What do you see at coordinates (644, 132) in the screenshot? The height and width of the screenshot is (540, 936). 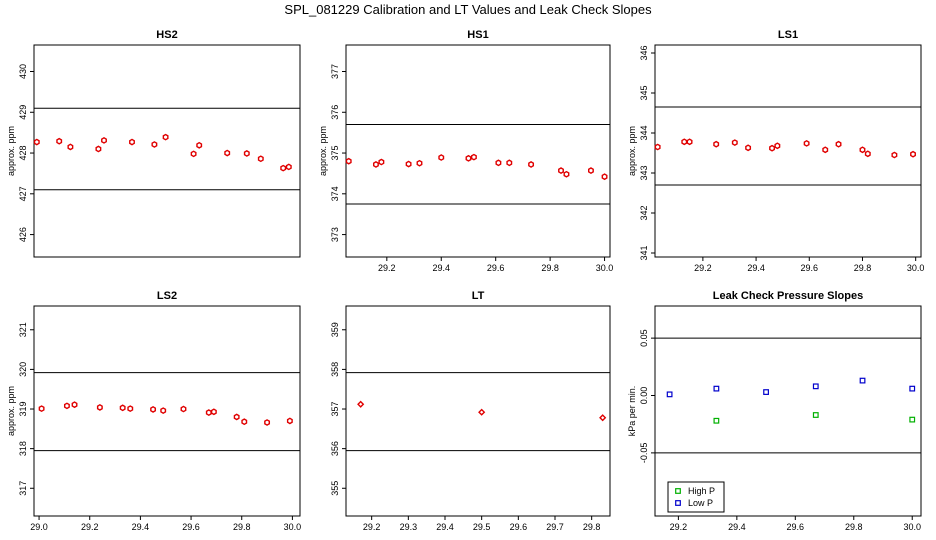 I see `ls1-ytick-label: 344` at bounding box center [644, 132].